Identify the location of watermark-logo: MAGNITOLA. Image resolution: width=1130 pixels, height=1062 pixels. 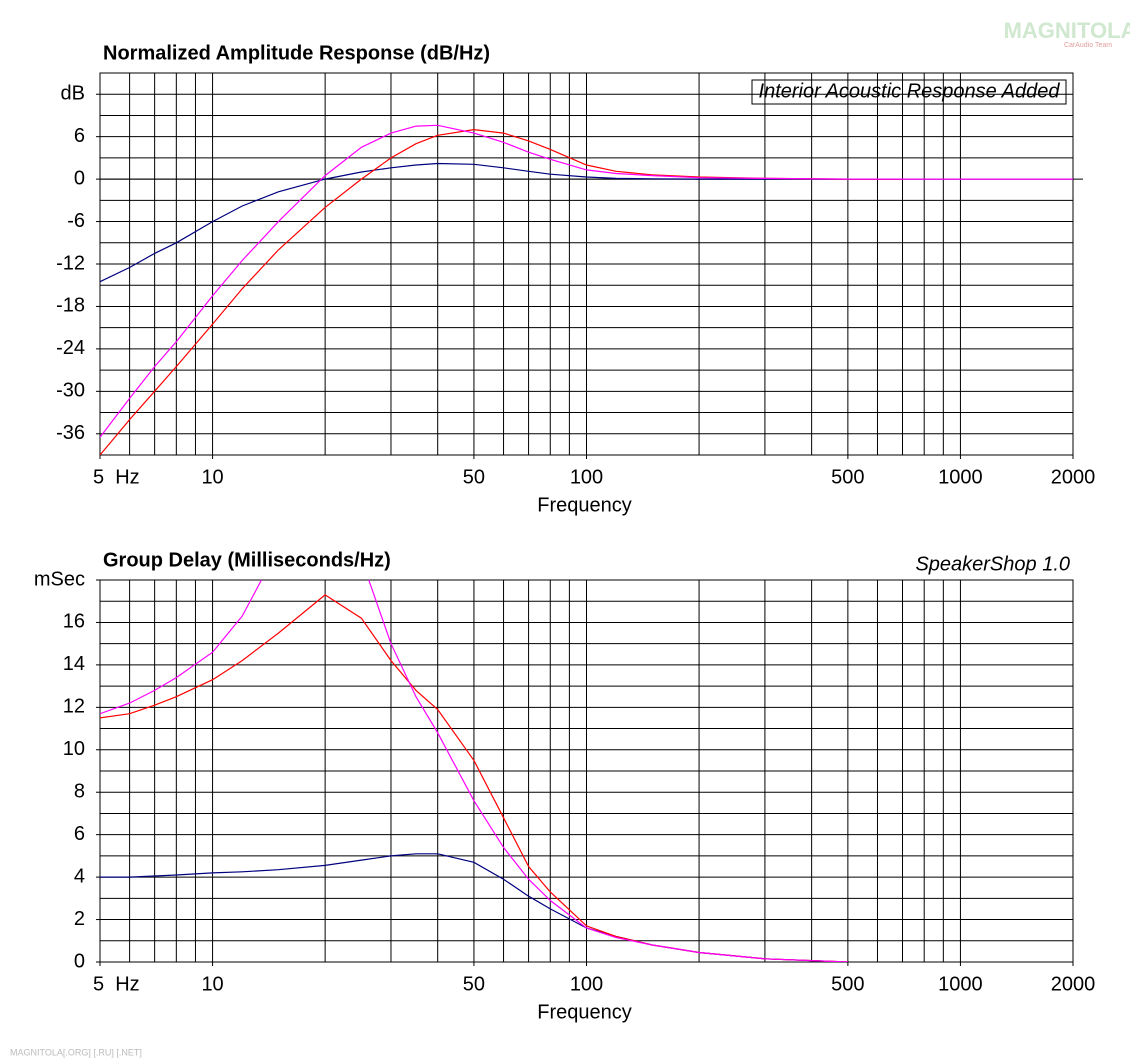
(1067, 30).